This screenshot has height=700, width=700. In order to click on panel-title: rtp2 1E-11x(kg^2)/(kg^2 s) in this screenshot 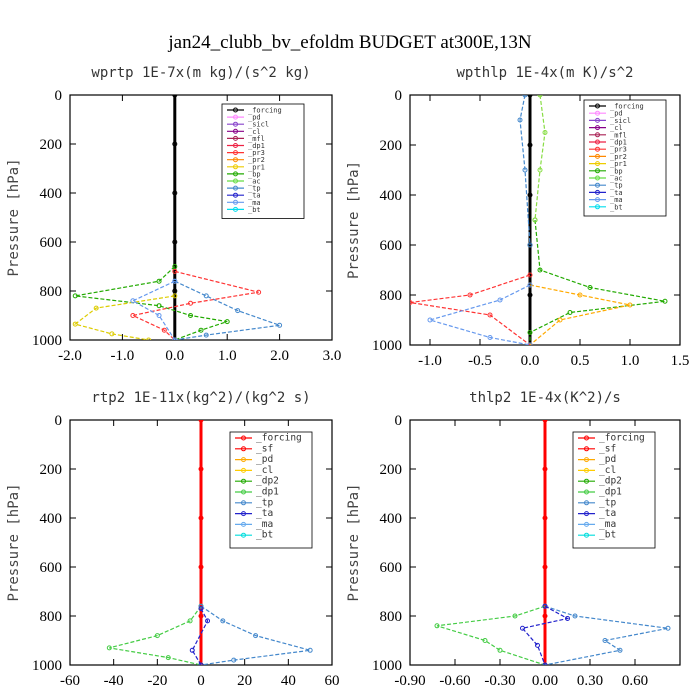, I will do `click(200, 398)`.